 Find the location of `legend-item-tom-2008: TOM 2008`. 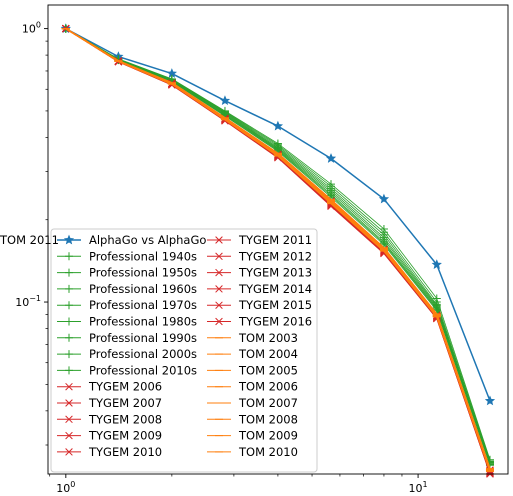

legend-item-tom-2008: TOM 2008 is located at coordinates (252, 419).